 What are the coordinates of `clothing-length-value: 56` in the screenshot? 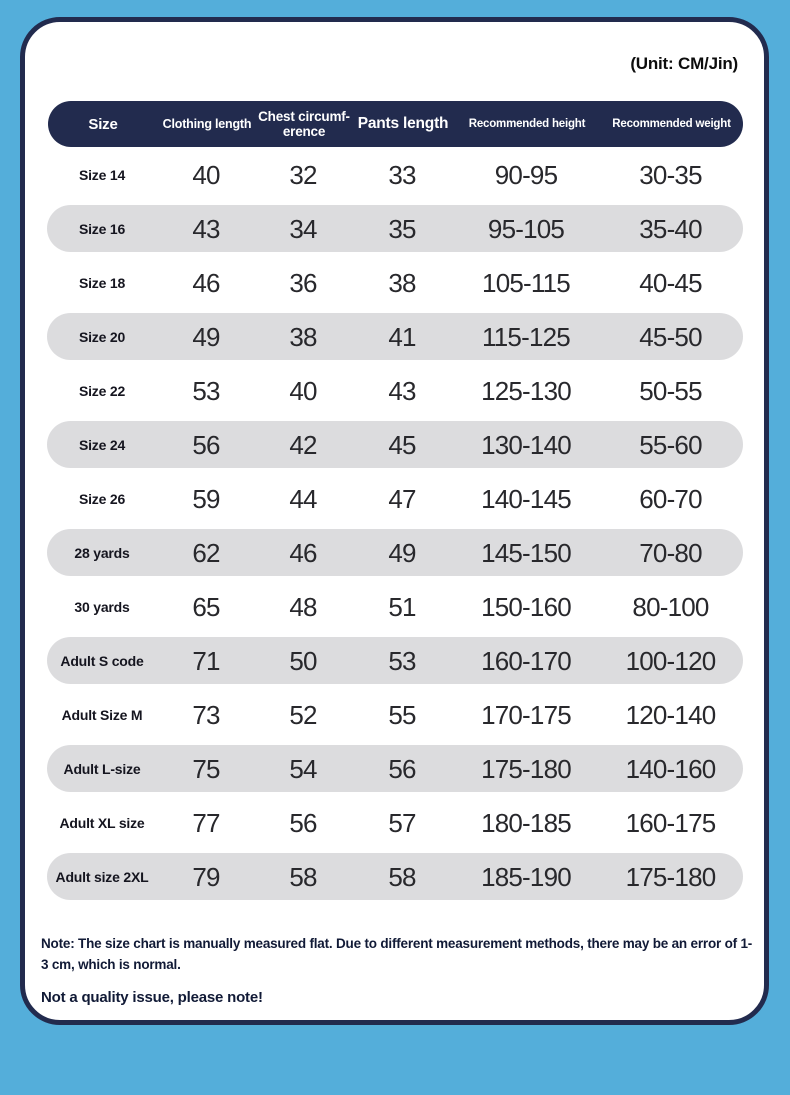 It's located at (206, 444).